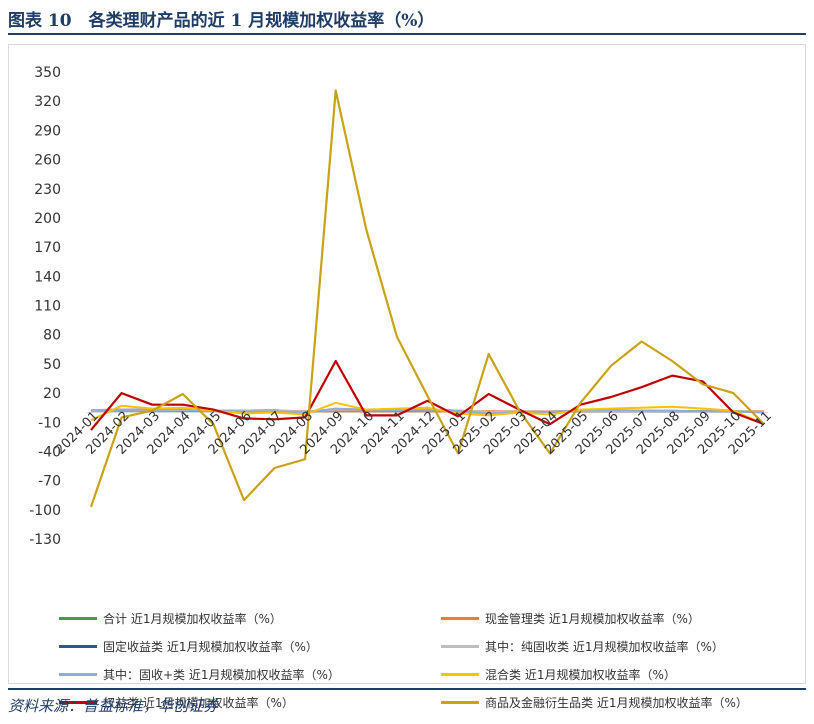 The width and height of the screenshot is (814, 724). I want to click on legend-label: 现金管理类 近1月规模加权收益率（%）, so click(592, 618).